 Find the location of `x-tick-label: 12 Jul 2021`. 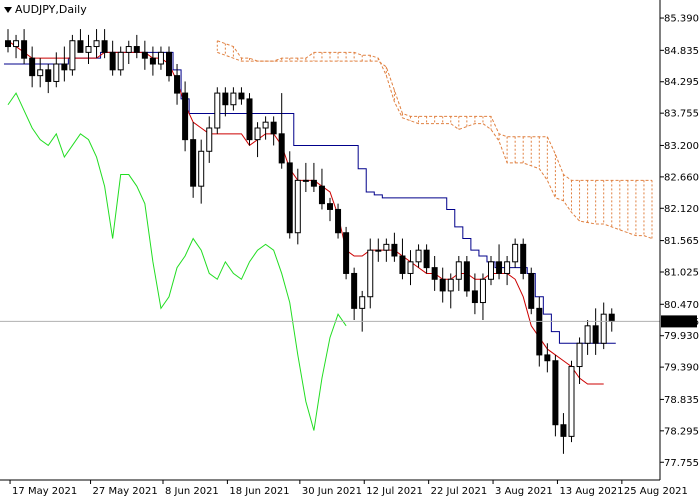

x-tick-label: 12 Jul 2021 is located at coordinates (394, 491).